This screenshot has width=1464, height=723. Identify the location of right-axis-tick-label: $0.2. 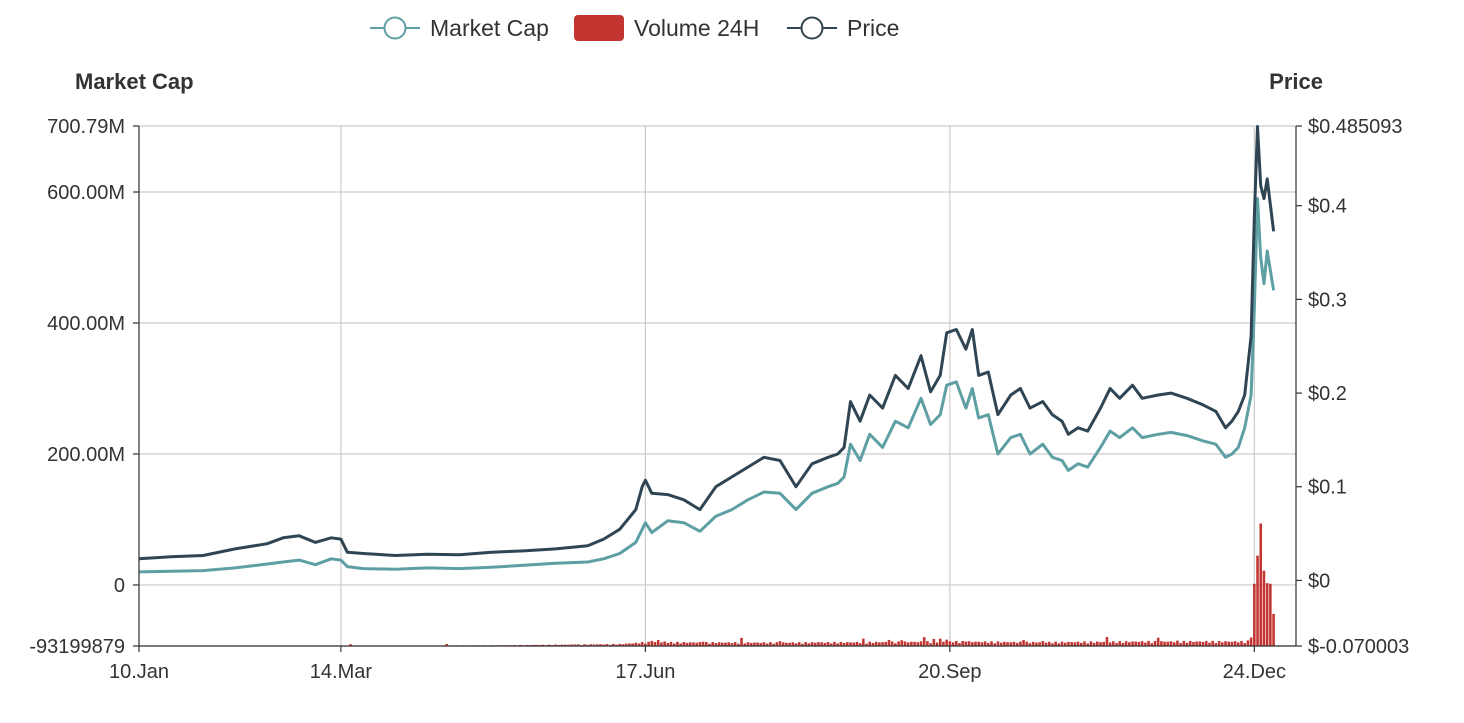
(1327, 394).